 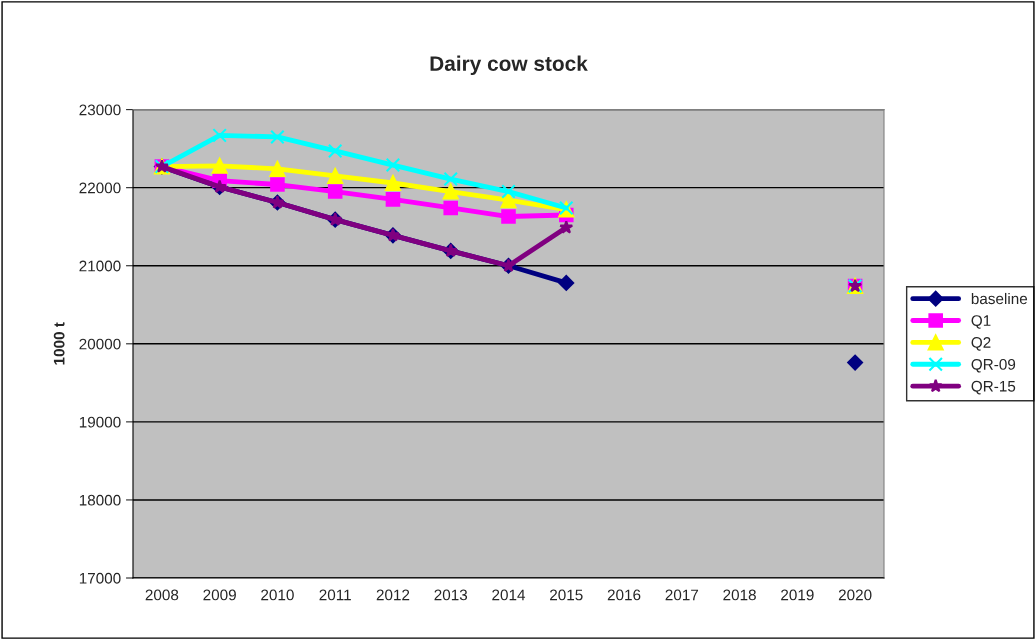 What do you see at coordinates (100, 422) in the screenshot?
I see `y-tick-label: 19000` at bounding box center [100, 422].